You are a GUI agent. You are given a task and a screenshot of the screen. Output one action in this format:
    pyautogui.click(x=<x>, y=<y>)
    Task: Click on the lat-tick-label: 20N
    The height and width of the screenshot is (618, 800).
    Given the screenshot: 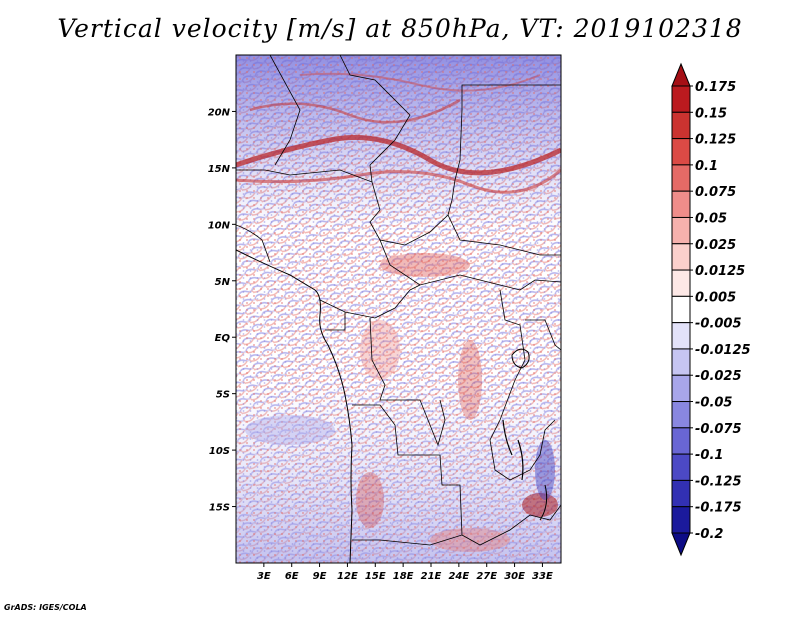 What is the action you would take?
    pyautogui.click(x=219, y=112)
    